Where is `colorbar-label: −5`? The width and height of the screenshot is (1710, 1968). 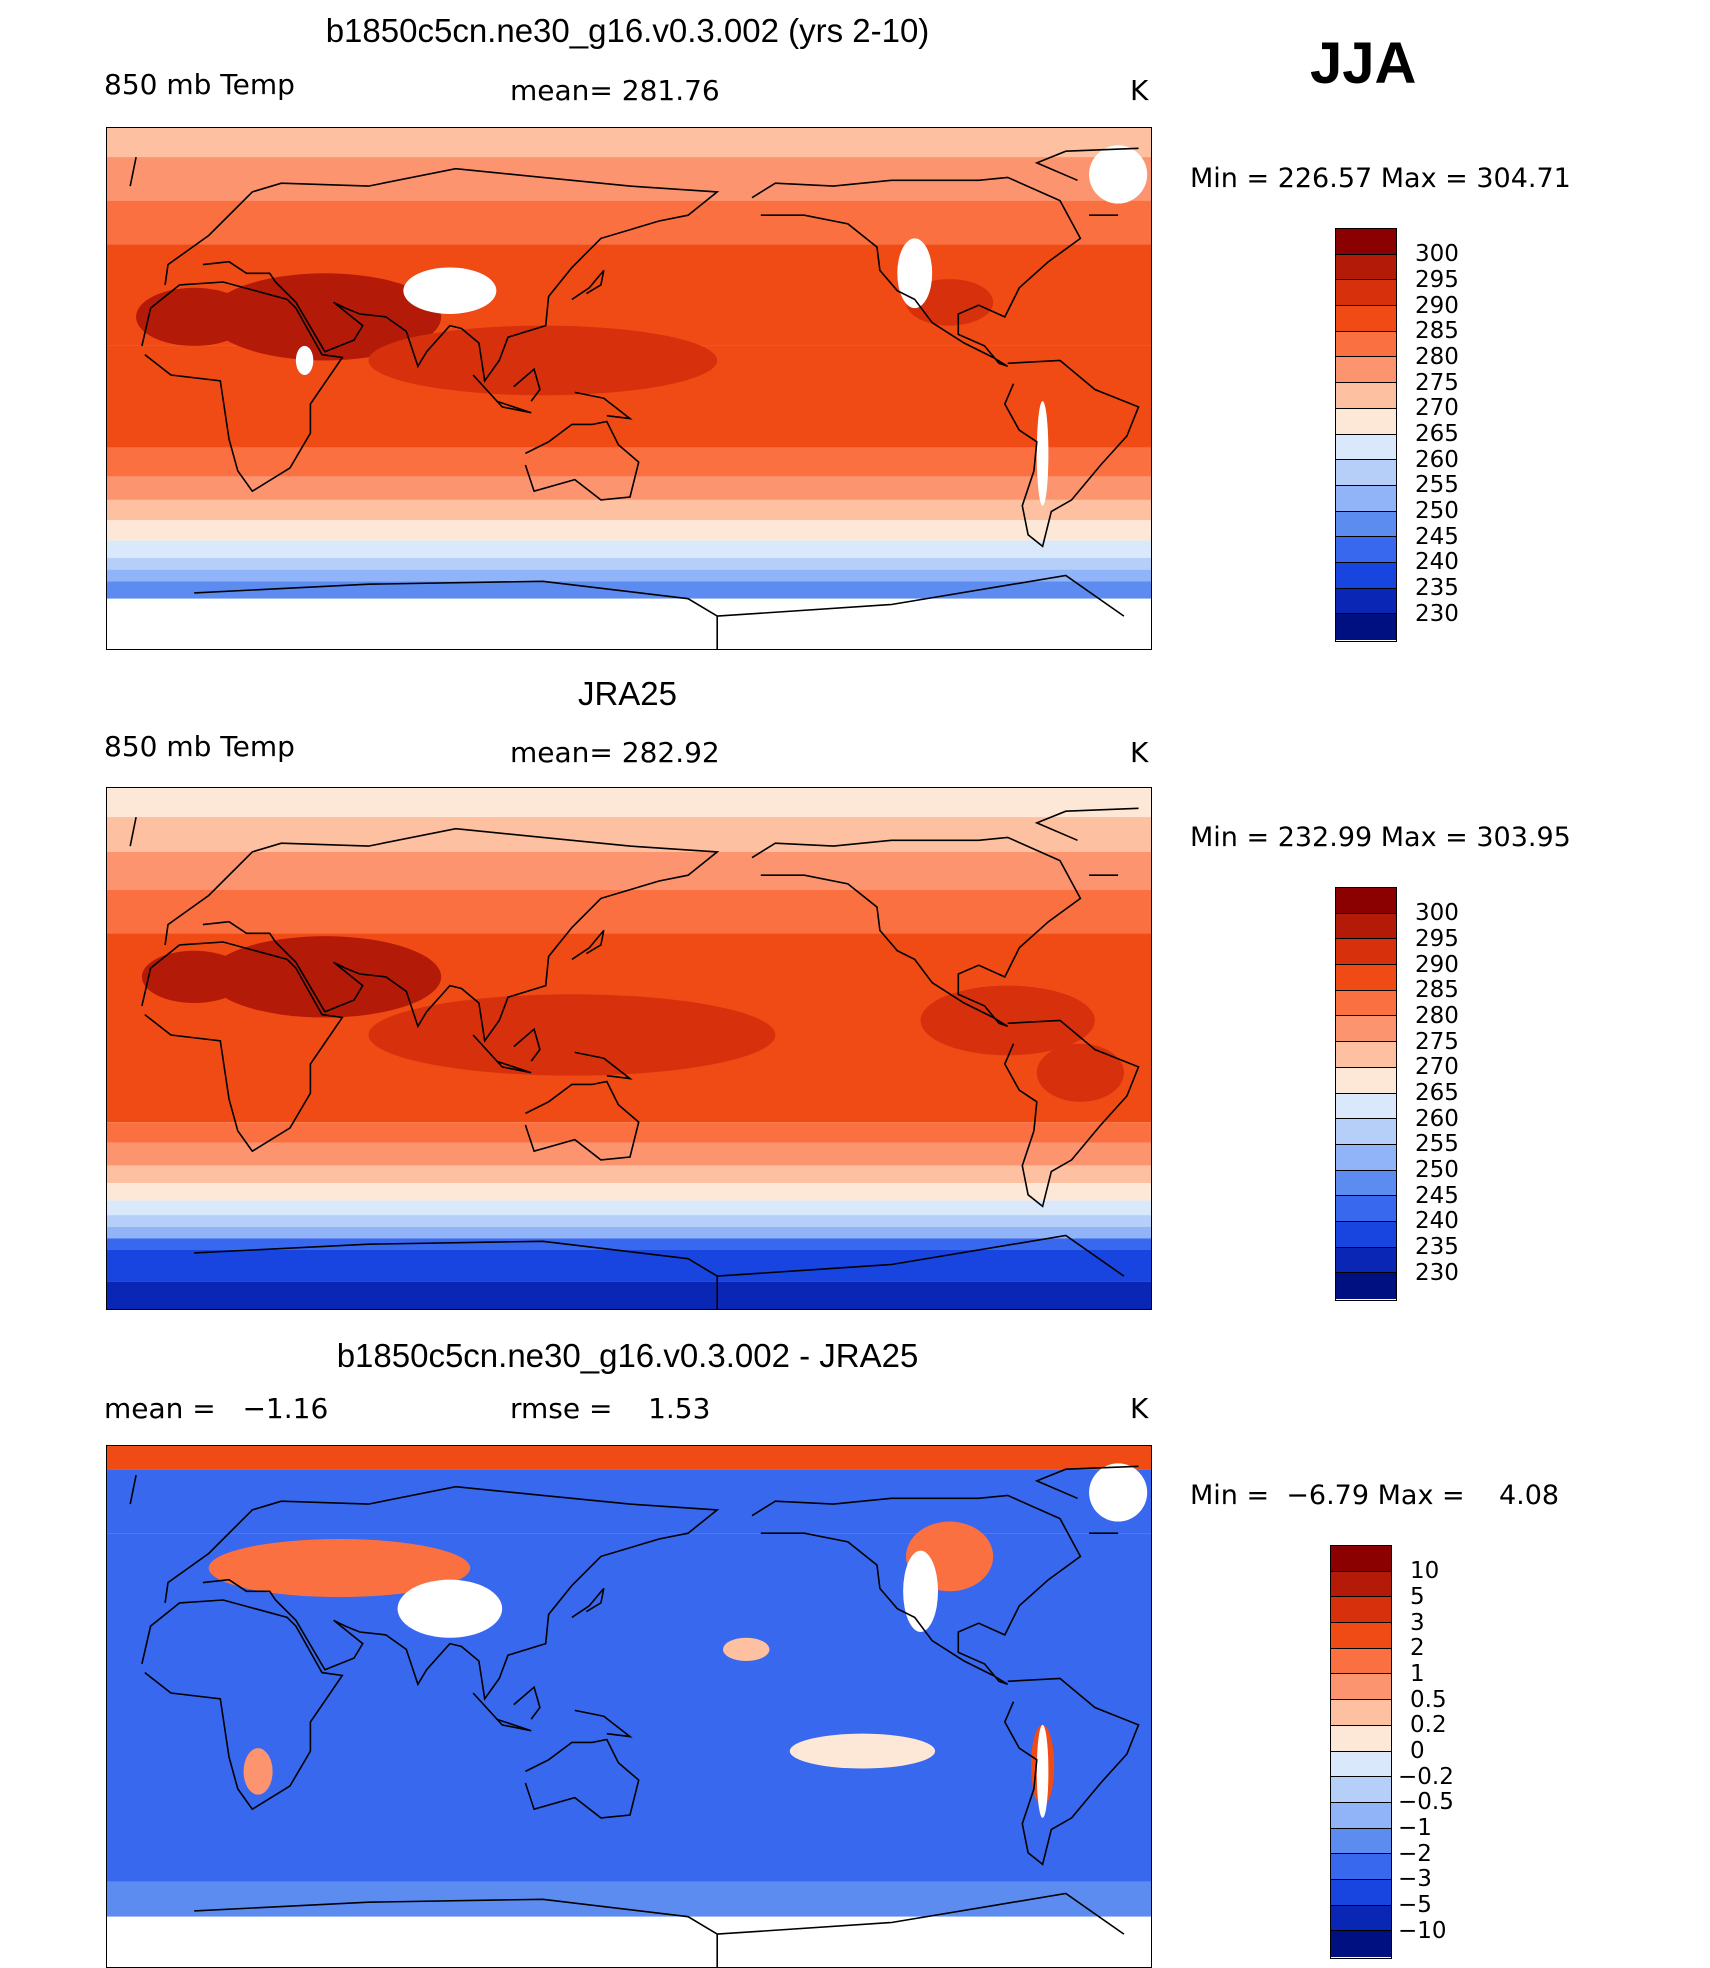 colorbar-label: −5 is located at coordinates (1415, 1905).